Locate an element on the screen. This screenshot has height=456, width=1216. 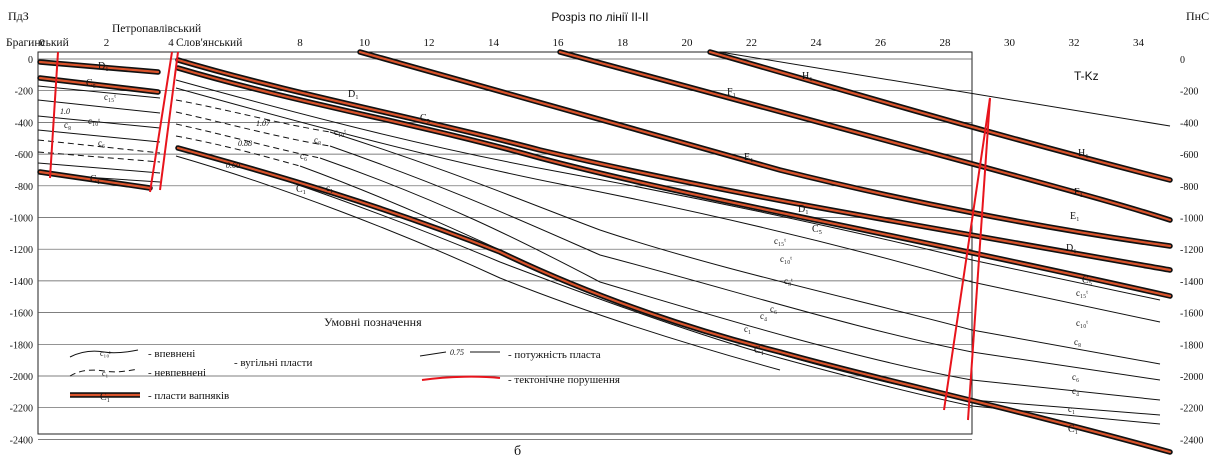
y-tick-label-right: -1600 is located at coordinates (1191, 314).